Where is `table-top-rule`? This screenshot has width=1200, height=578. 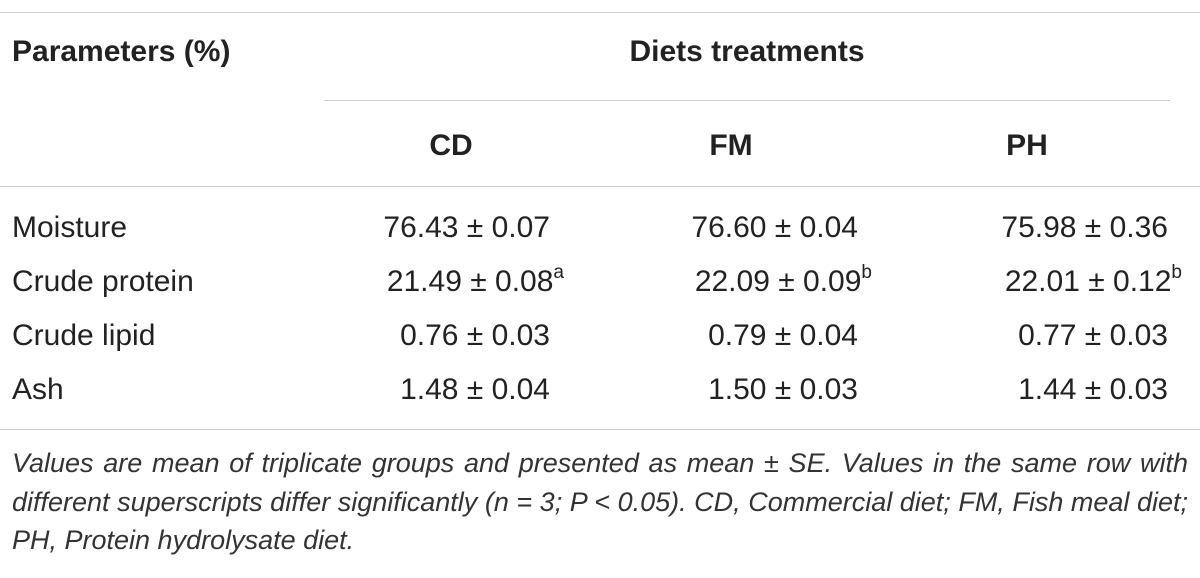
table-top-rule is located at coordinates (600, 12).